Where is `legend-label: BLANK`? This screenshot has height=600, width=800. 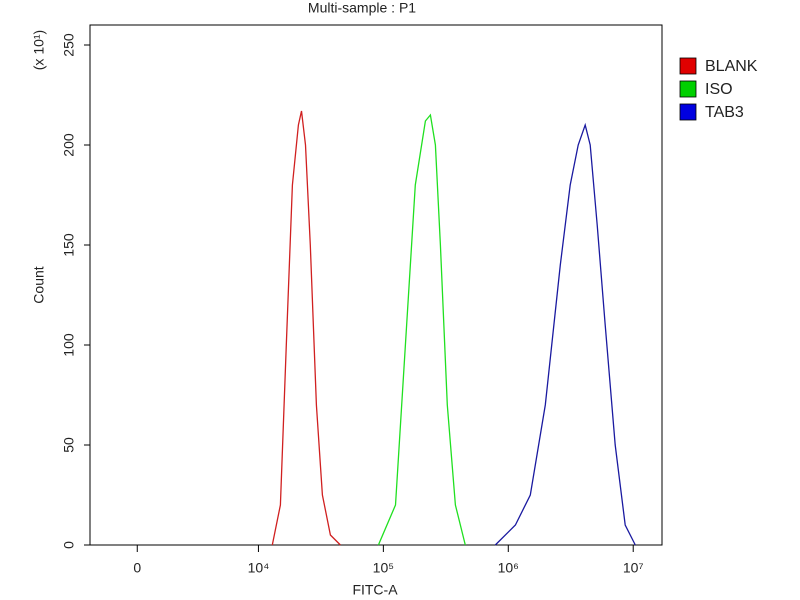
legend-label: BLANK is located at coordinates (731, 66).